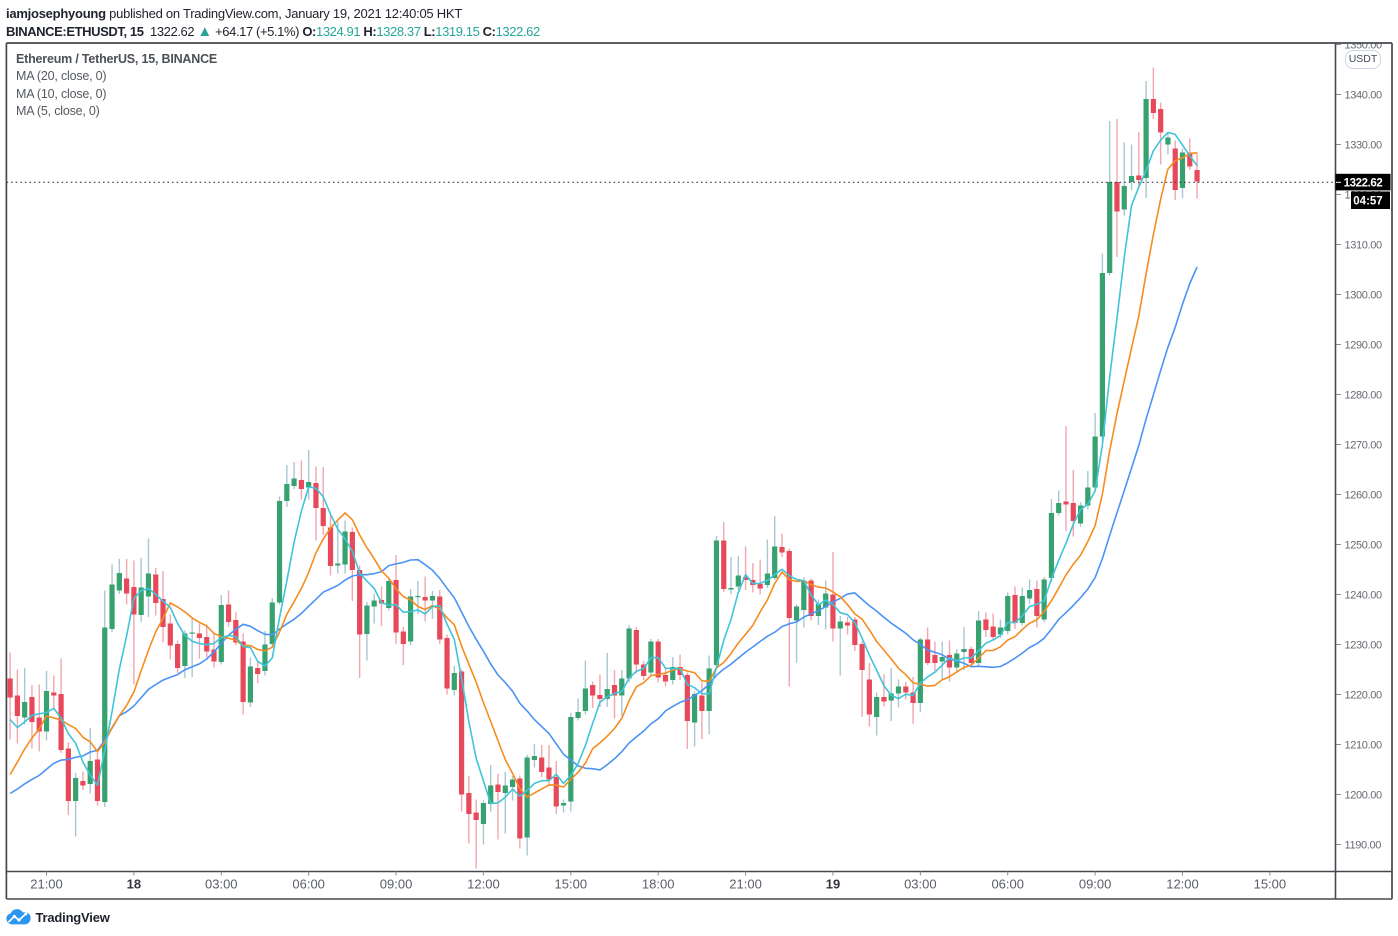 The width and height of the screenshot is (1398, 936). Describe the element at coordinates (1364, 495) in the screenshot. I see `svg-text: 1260.00` at that location.